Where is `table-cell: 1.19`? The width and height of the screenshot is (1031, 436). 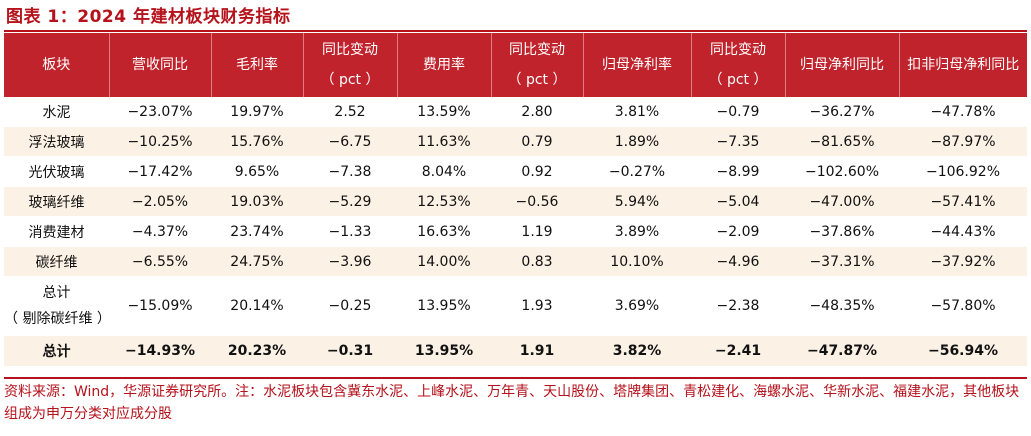 table-cell: 1.19 is located at coordinates (537, 231).